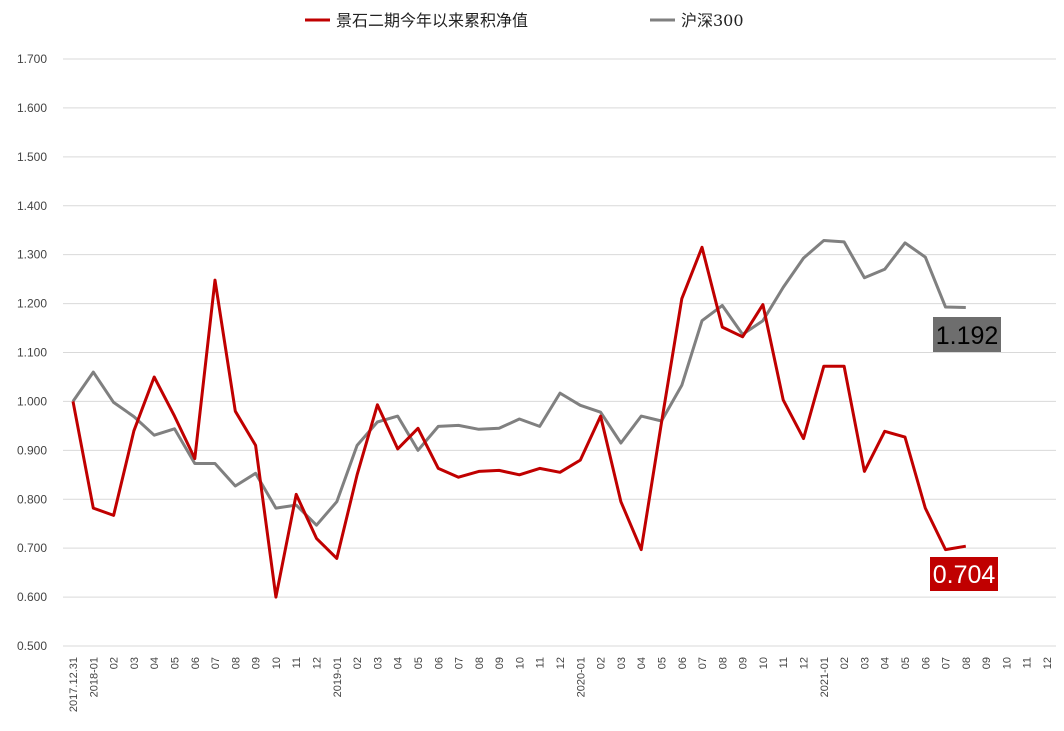 The height and width of the screenshot is (731, 1064). Describe the element at coordinates (32, 157) in the screenshot. I see `y-tick-label: 1.500` at that location.